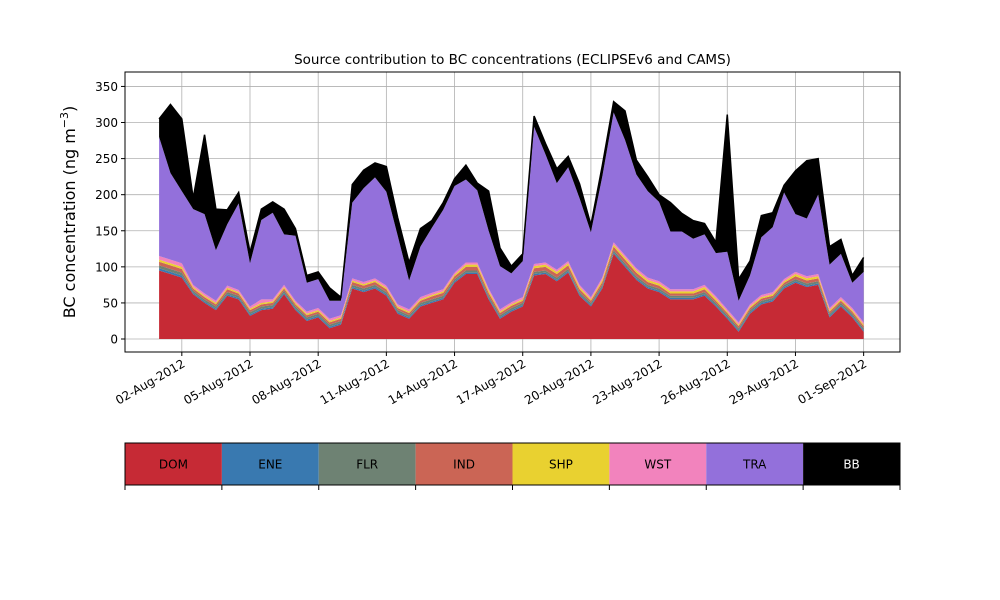 The height and width of the screenshot is (600, 1000). I want to click on legend-label-wst: WST, so click(657, 465).